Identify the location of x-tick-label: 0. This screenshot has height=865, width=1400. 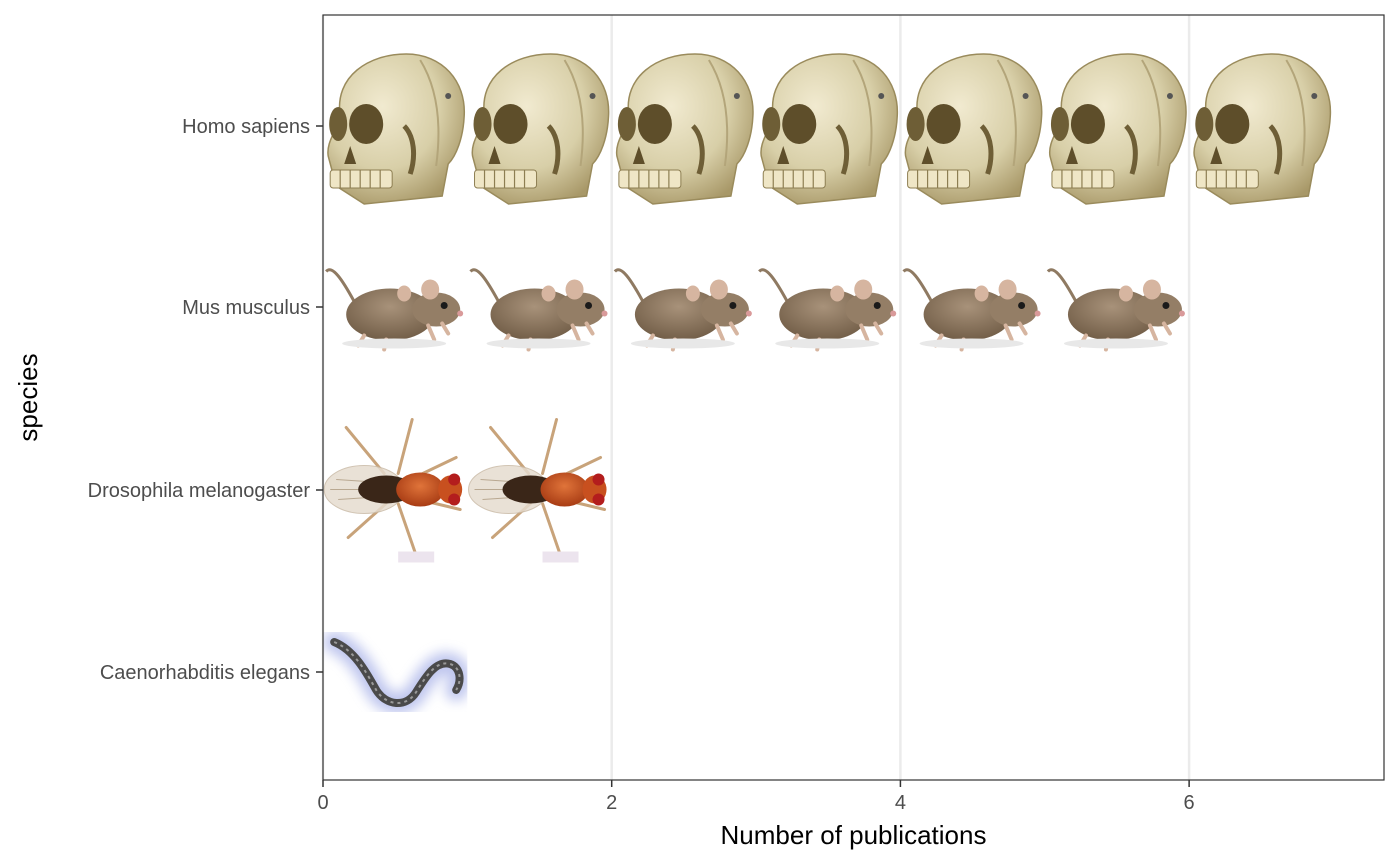
(322, 803).